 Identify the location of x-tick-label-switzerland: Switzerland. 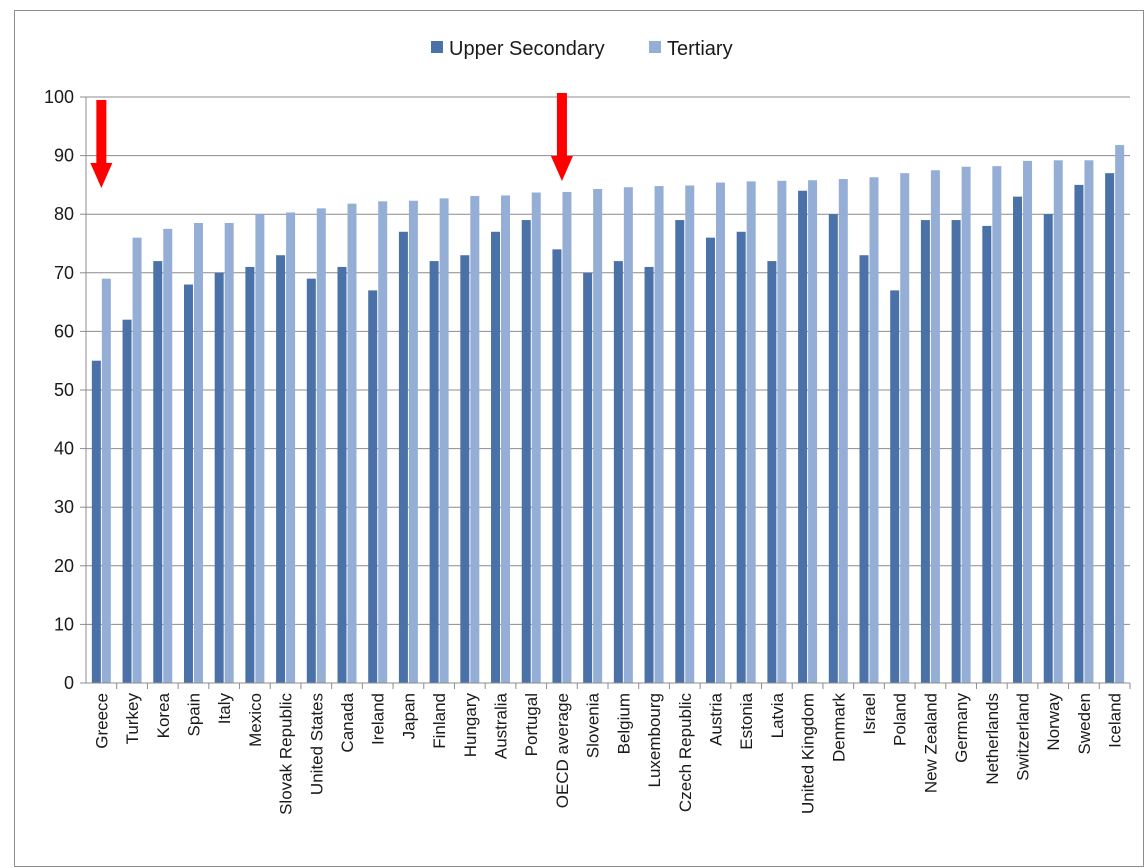
(1023, 737).